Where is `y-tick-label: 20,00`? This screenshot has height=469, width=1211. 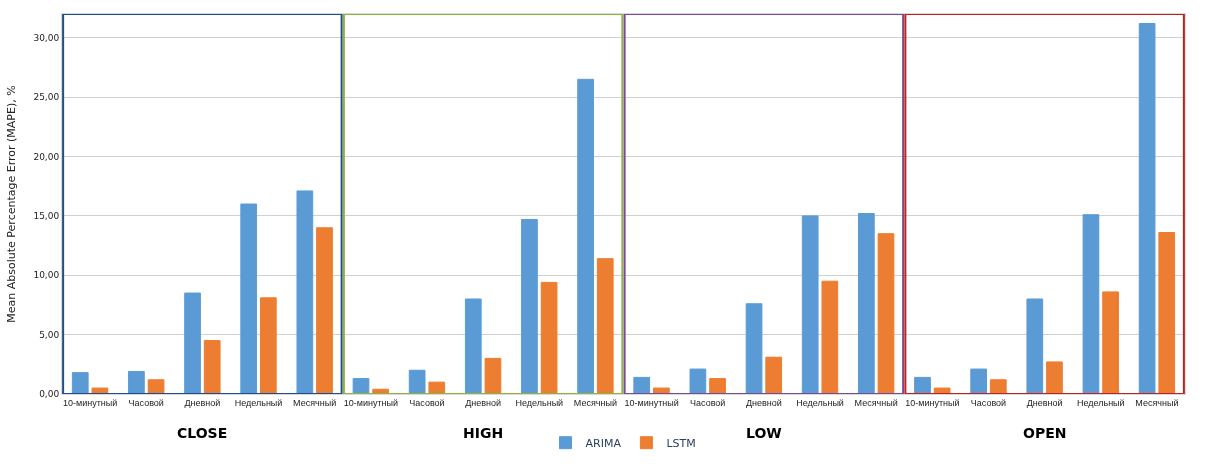 y-tick-label: 20,00 is located at coordinates (46, 156).